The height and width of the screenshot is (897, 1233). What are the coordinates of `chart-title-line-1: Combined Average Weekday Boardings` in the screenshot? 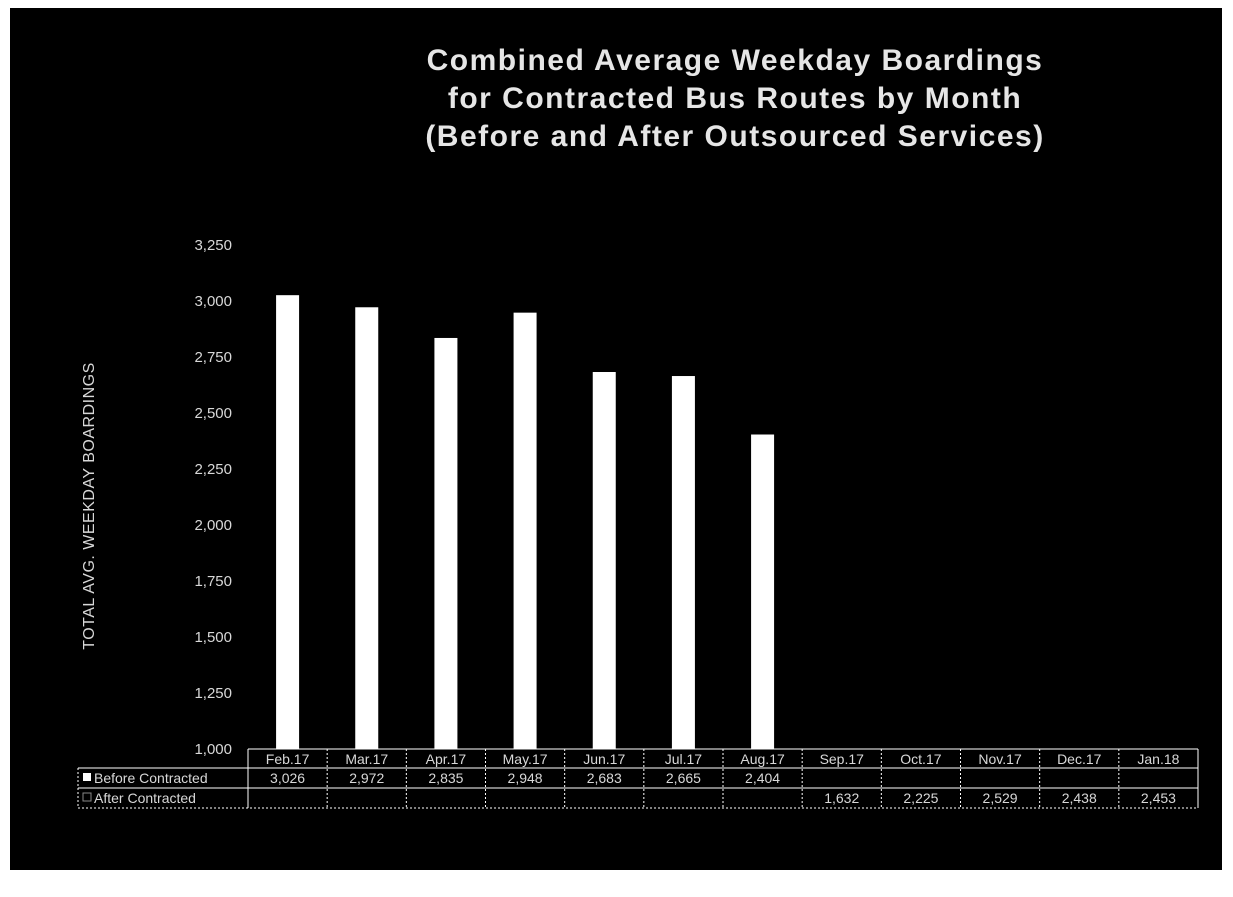 It's located at (735, 60).